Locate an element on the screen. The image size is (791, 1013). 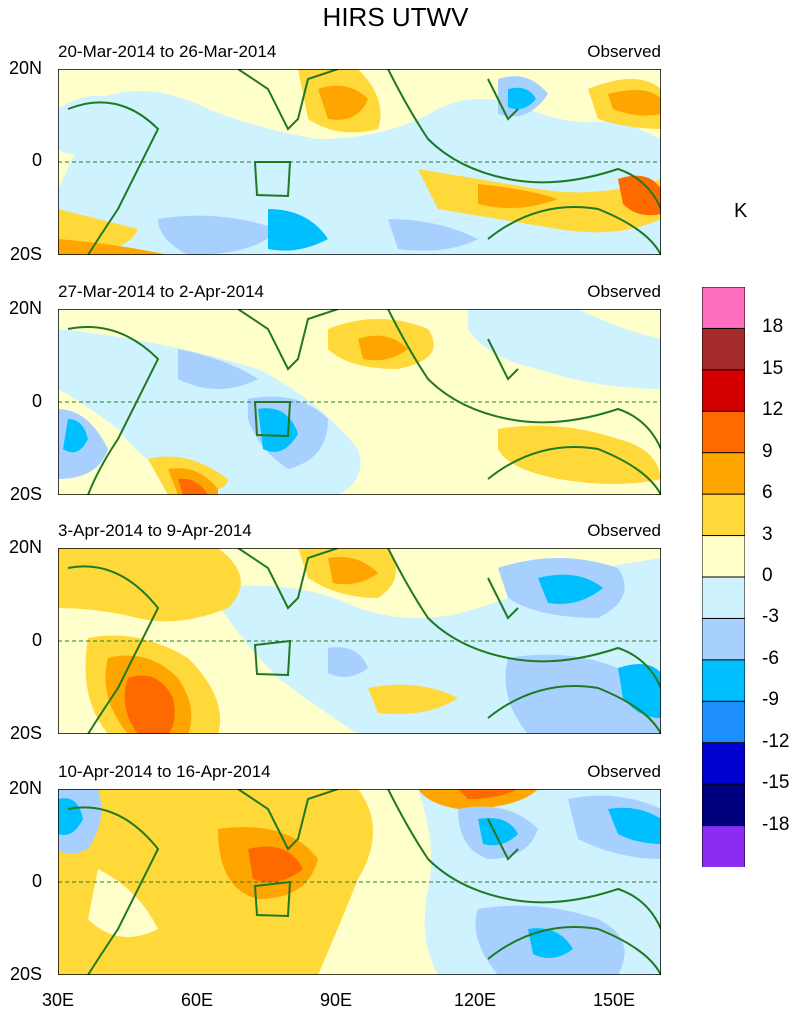
panel-1-asia-coast is located at coordinates (524, 139).